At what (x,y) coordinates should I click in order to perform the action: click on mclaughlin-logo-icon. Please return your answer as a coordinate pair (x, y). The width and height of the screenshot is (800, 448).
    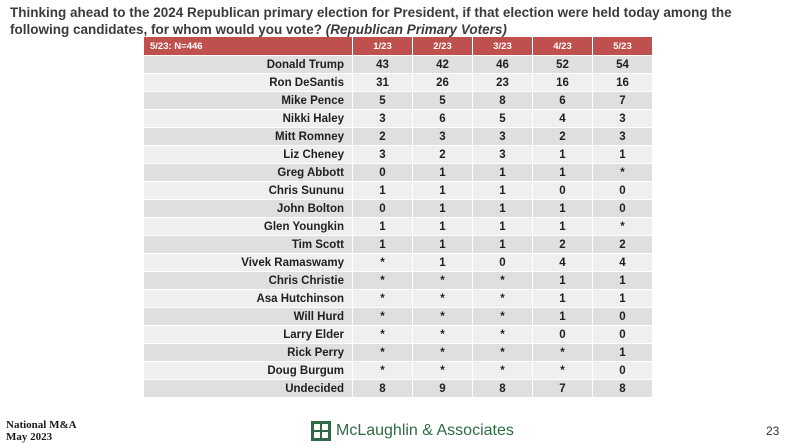
    Looking at the image, I should click on (321, 431).